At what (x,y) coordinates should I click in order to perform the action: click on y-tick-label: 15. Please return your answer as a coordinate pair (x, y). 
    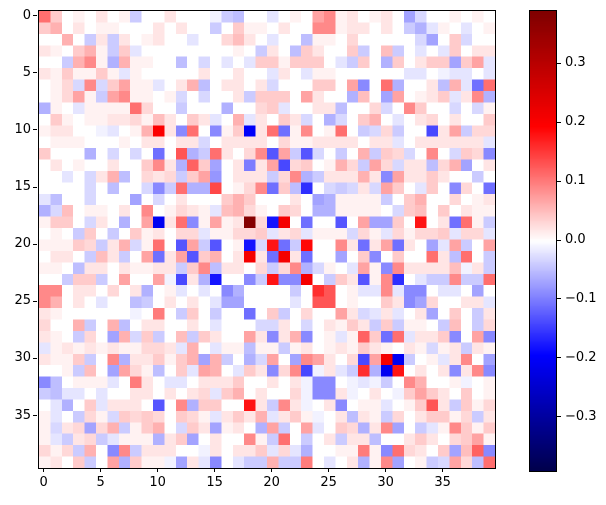
    Looking at the image, I should click on (22, 187).